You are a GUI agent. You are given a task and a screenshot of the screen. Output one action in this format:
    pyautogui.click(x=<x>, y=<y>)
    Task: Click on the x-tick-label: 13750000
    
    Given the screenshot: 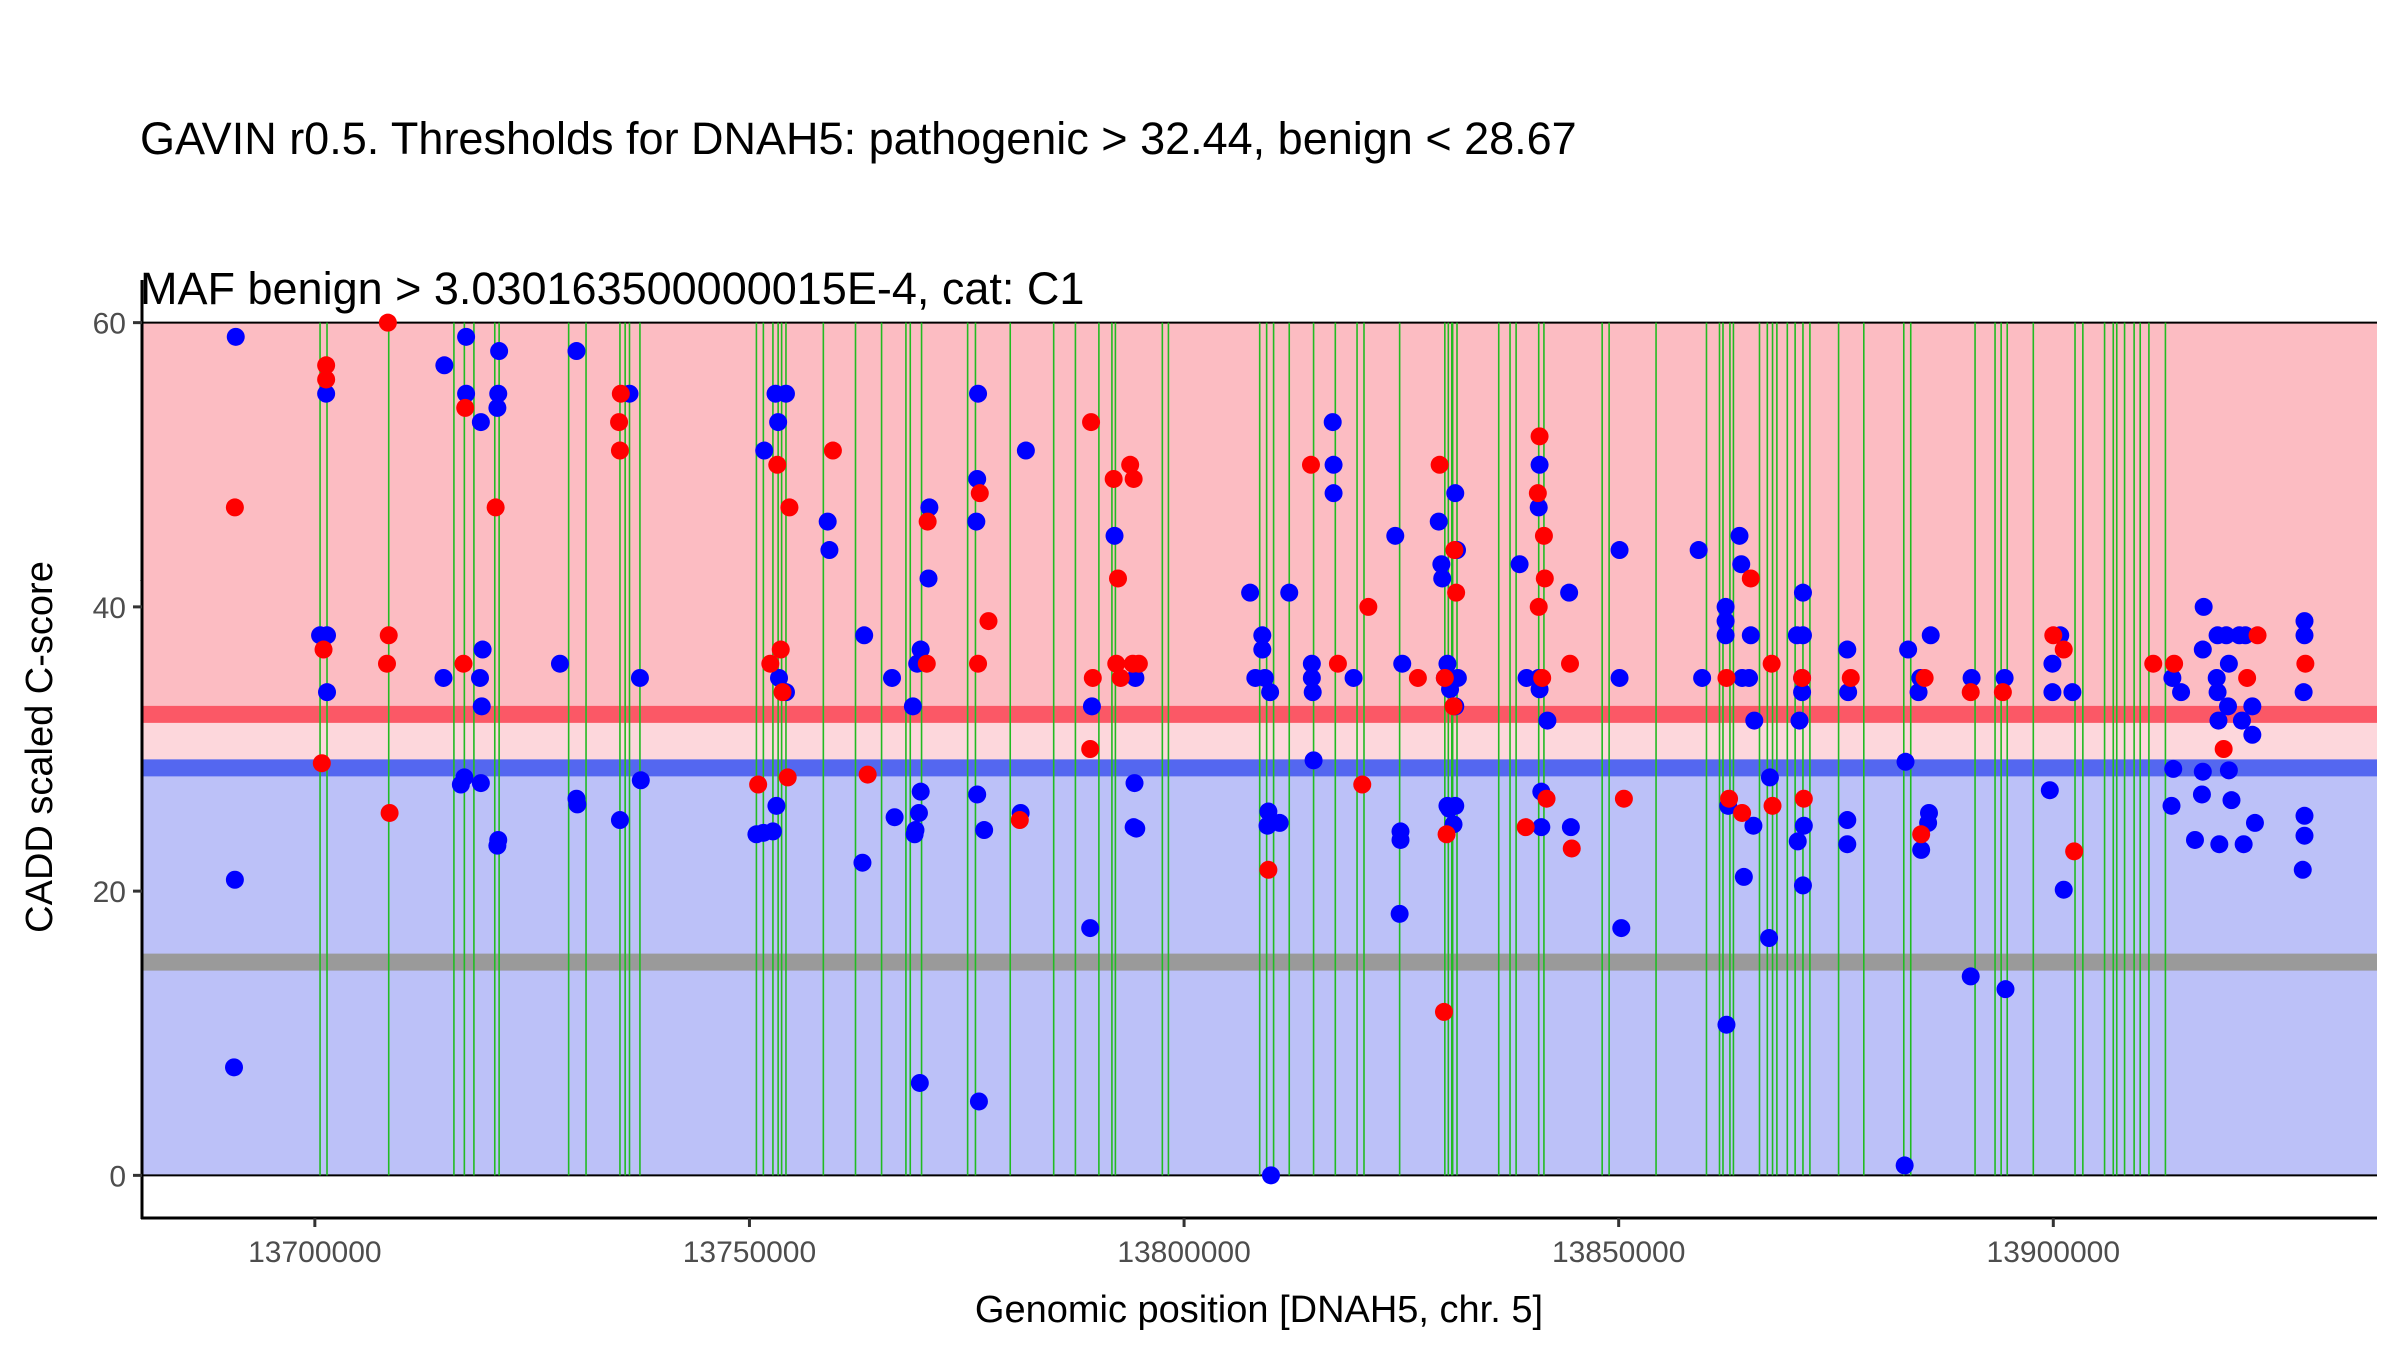 What is the action you would take?
    pyautogui.click(x=749, y=1252)
    